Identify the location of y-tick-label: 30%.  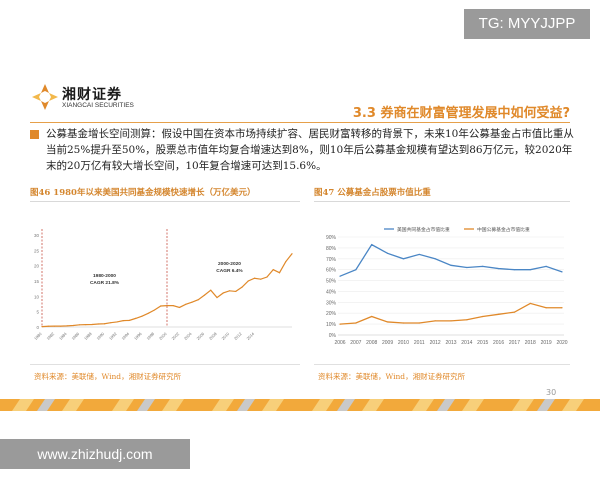
(331, 303).